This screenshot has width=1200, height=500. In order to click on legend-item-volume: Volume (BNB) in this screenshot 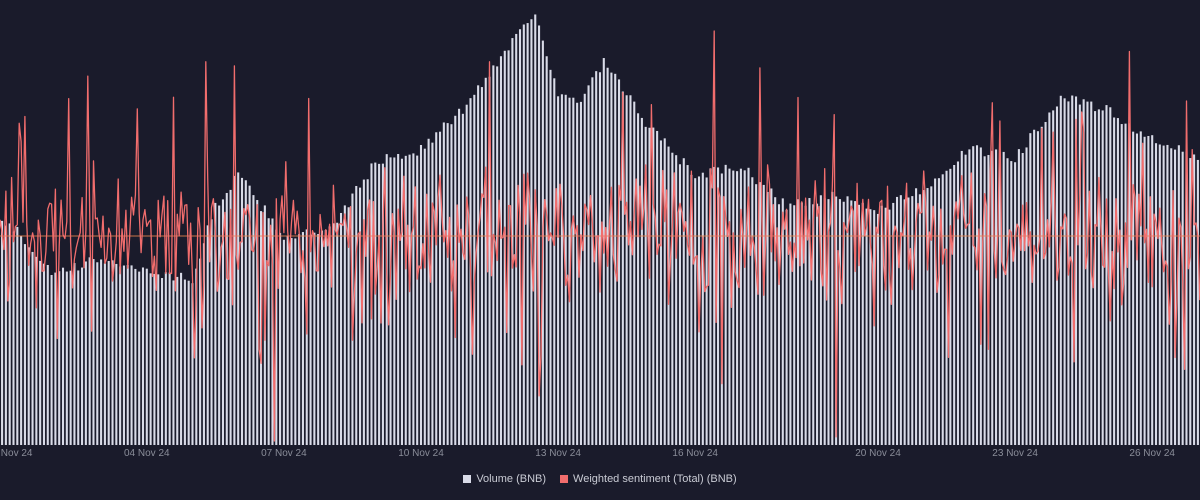, I will do `click(504, 479)`.